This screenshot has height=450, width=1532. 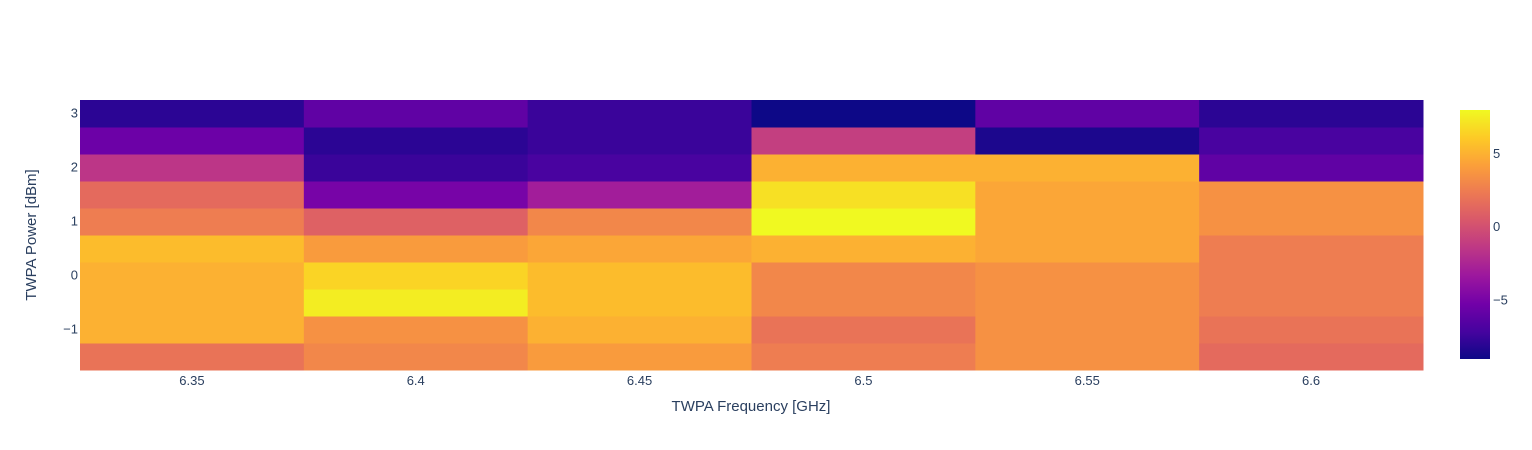 What do you see at coordinates (639, 380) in the screenshot?
I see `x-tick-label: 6.45` at bounding box center [639, 380].